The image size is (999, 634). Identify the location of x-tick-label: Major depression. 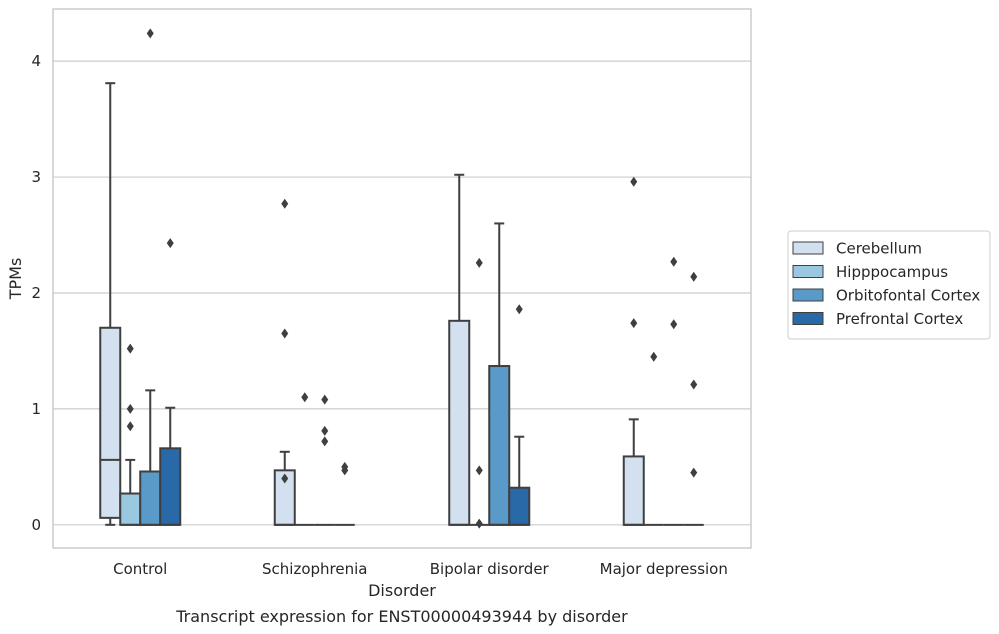
(664, 569).